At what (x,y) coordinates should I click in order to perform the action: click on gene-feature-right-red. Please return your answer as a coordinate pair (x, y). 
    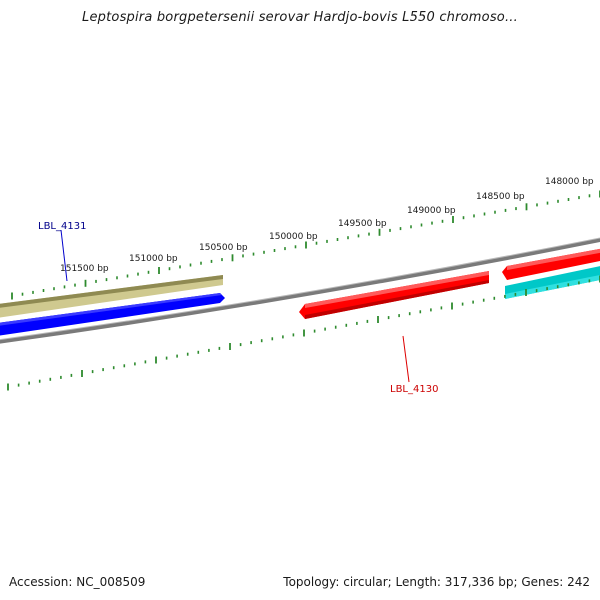
    Looking at the image, I should click on (551, 263).